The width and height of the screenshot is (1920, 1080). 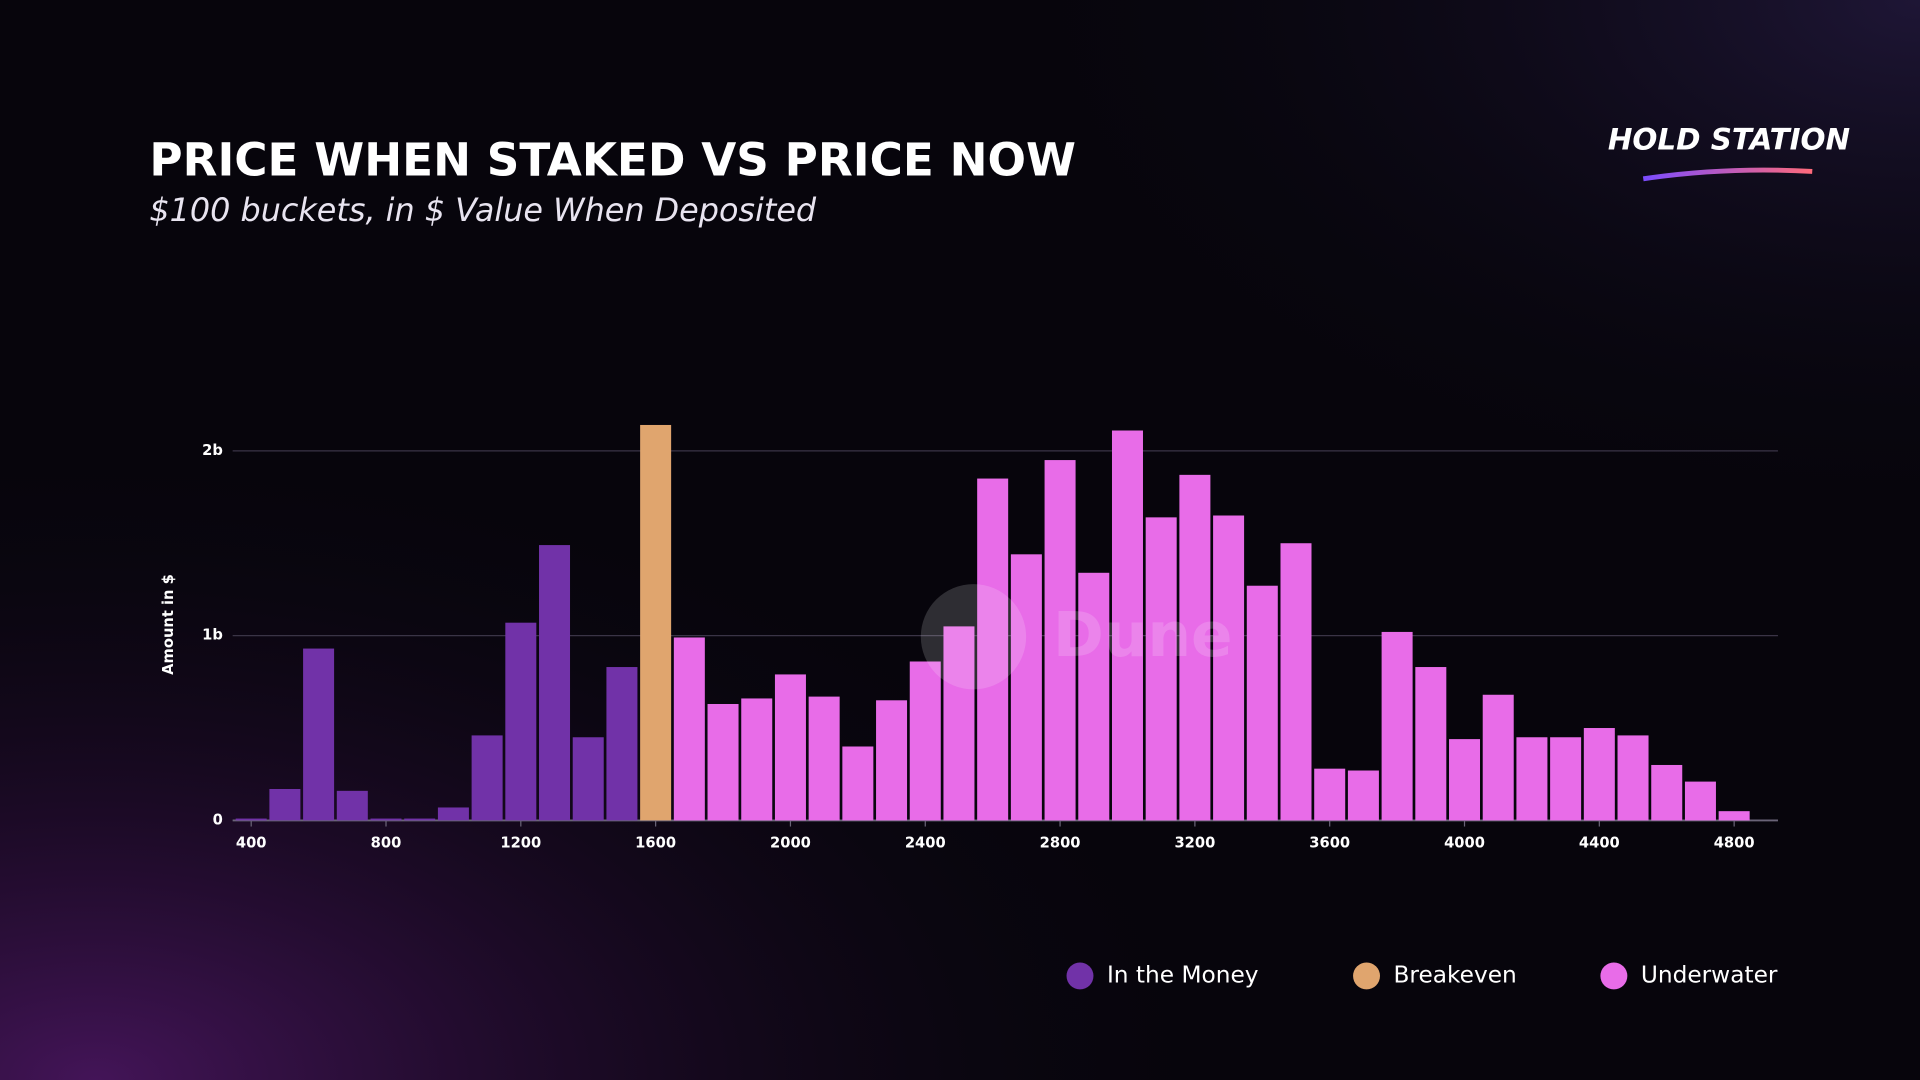 What do you see at coordinates (1329, 843) in the screenshot?
I see `x-tick-label: 3600` at bounding box center [1329, 843].